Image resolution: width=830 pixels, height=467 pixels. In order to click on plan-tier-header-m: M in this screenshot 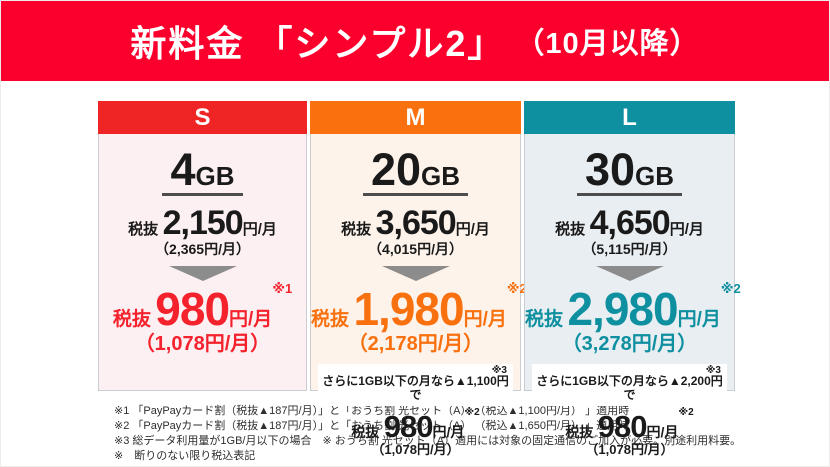, I will do `click(415, 117)`.